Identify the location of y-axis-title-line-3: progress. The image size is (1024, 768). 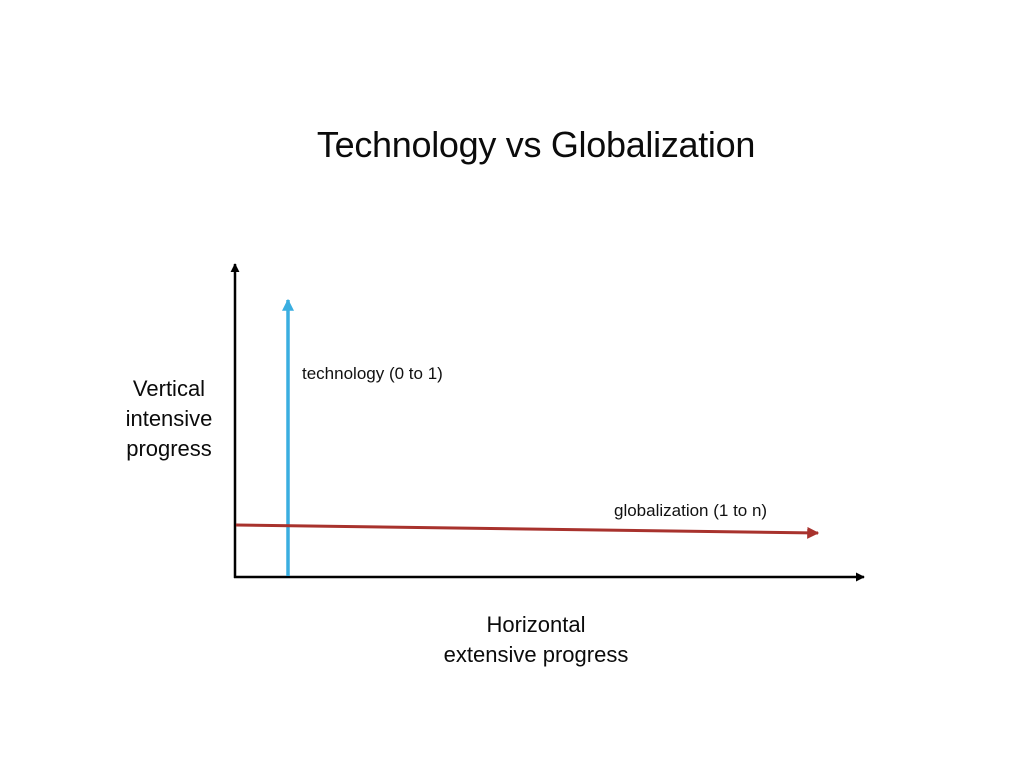
(169, 448).